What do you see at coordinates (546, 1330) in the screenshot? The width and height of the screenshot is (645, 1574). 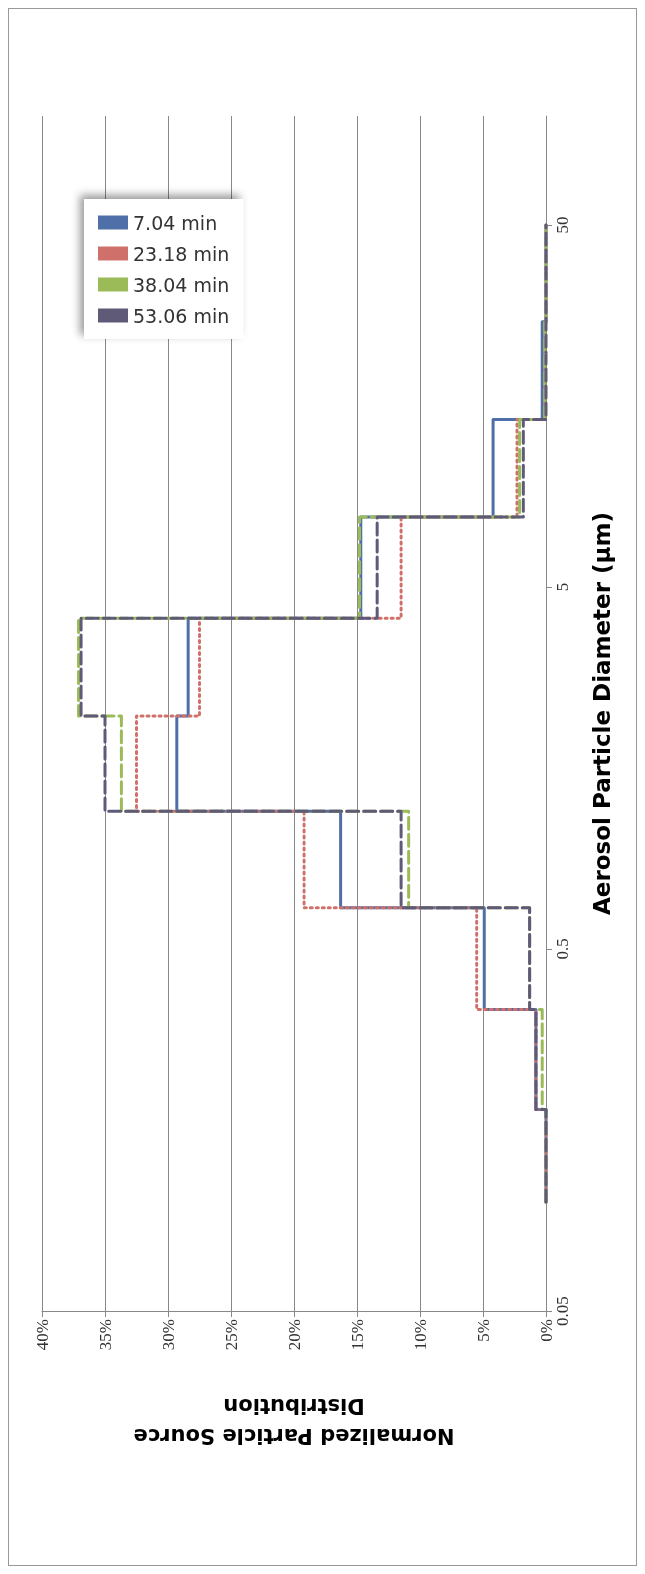 I see `x-tick-label: 0%` at bounding box center [546, 1330].